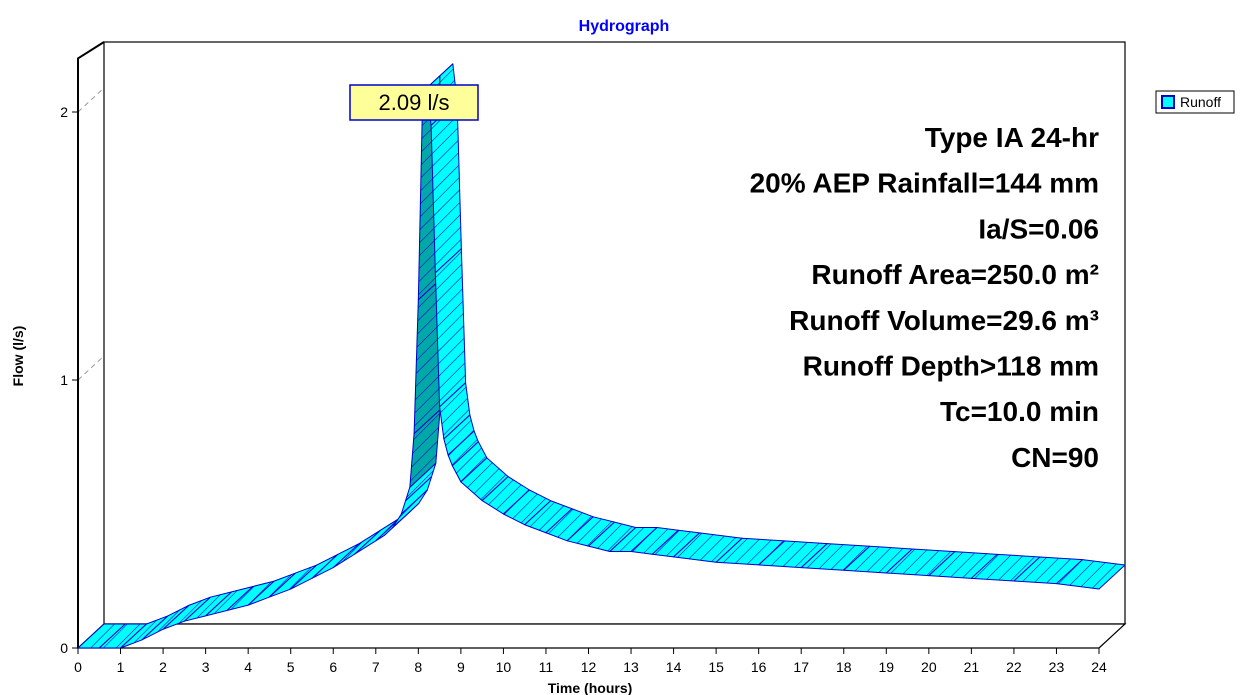 This screenshot has height=695, width=1249. What do you see at coordinates (1014, 667) in the screenshot?
I see `x-tick-label: 22` at bounding box center [1014, 667].